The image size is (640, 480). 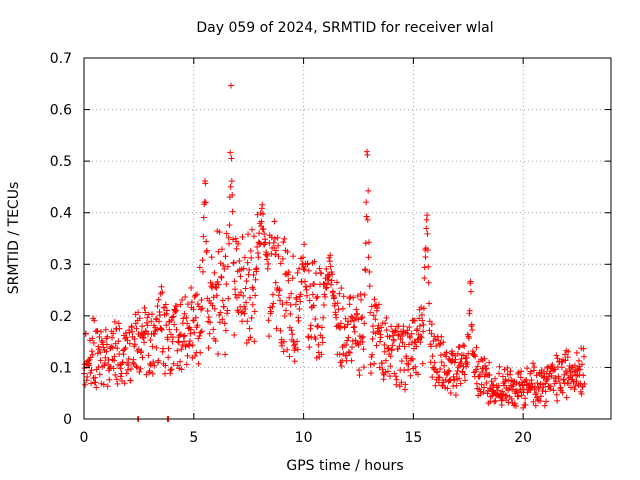 What do you see at coordinates (61, 214) in the screenshot?
I see `y-tick-label: 0.4` at bounding box center [61, 214].